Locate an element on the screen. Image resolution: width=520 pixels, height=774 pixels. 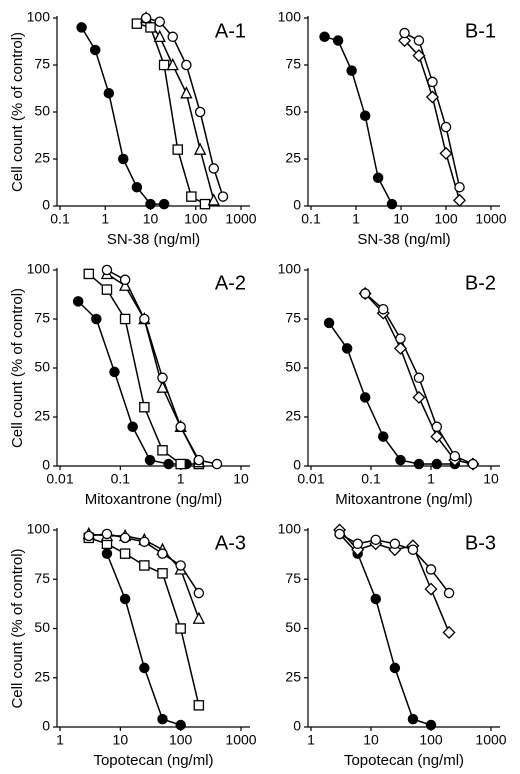
panel-label: A-1 is located at coordinates (230, 31).